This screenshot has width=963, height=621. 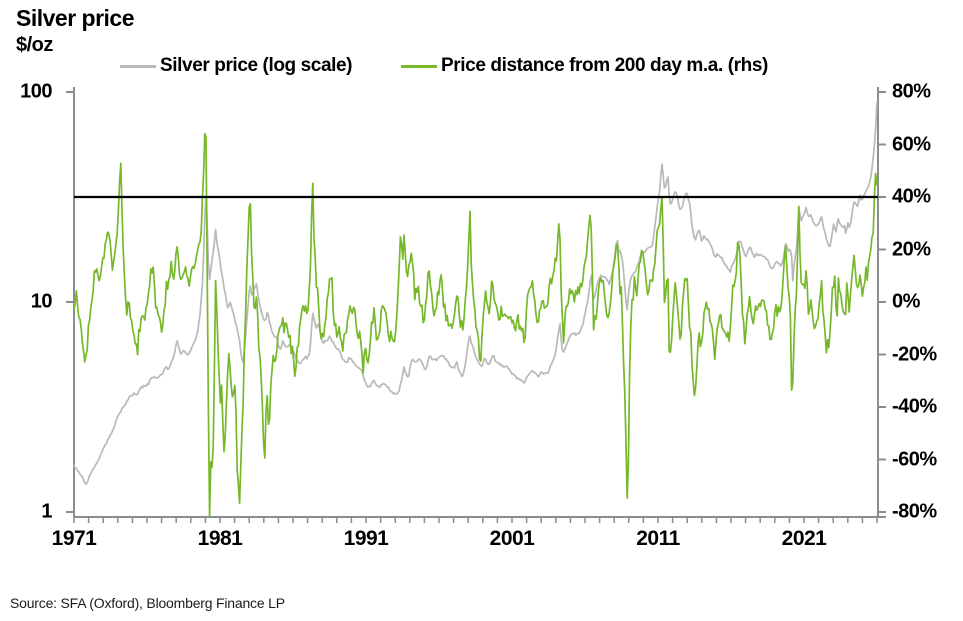 What do you see at coordinates (911, 91) in the screenshot?
I see `y-right-tick-label: 80%` at bounding box center [911, 91].